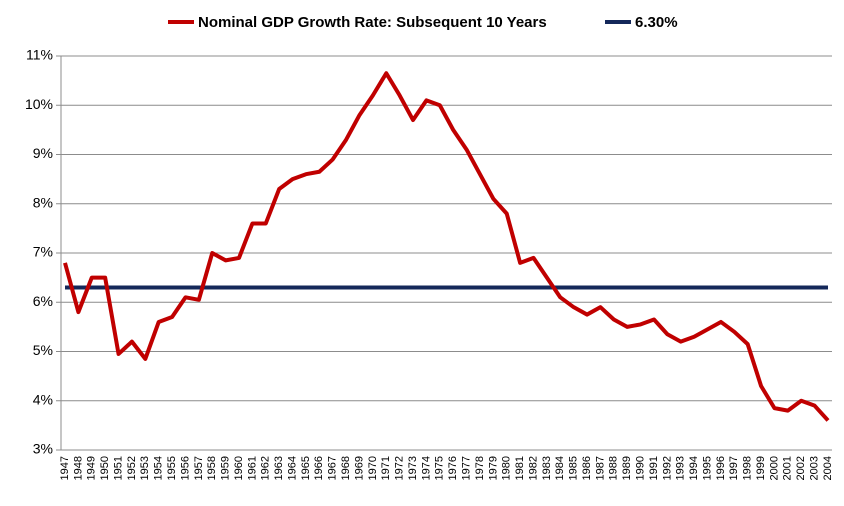  Describe the element at coordinates (654, 468) in the screenshot. I see `x-tick-label: 1991` at that location.